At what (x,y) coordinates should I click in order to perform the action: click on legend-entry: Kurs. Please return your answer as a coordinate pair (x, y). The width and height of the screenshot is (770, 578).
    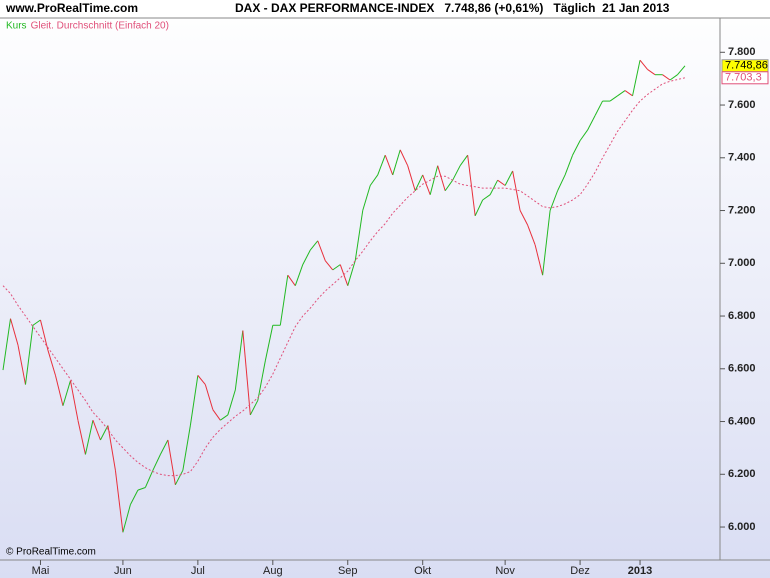
    Looking at the image, I should click on (16, 26).